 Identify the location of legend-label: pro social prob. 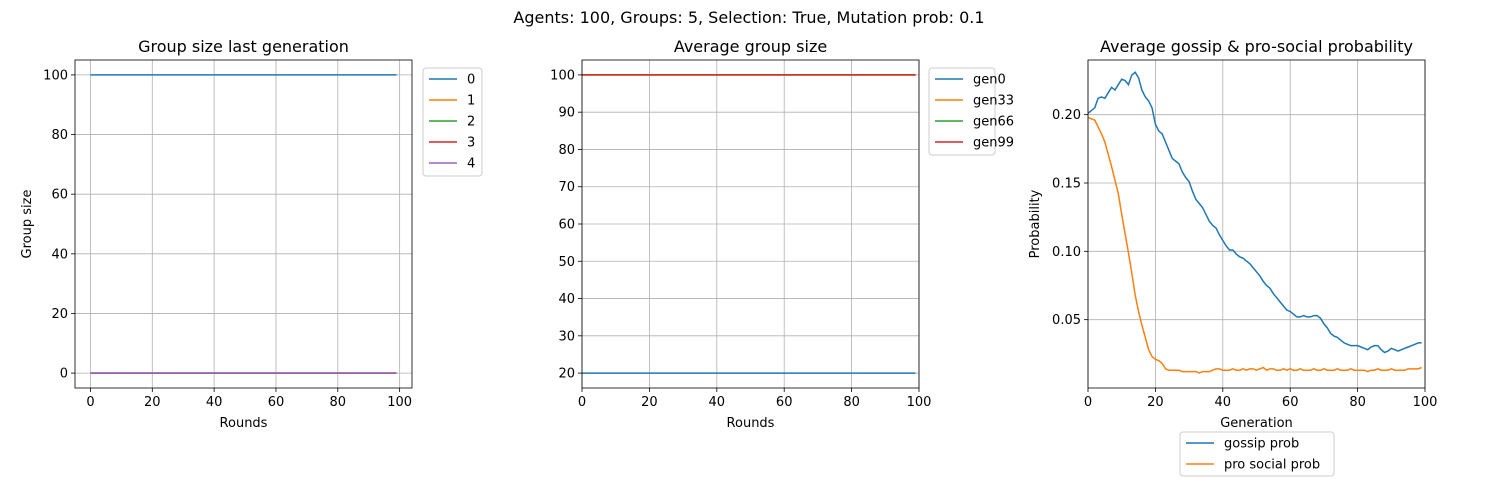
(1272, 465).